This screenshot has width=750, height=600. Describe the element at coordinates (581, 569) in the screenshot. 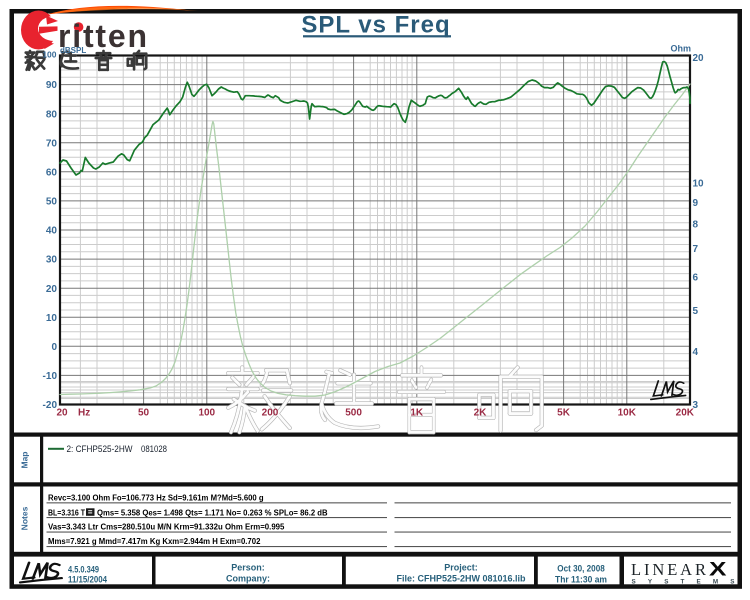

I see `svg-text: Oct 30, 2008` at that location.